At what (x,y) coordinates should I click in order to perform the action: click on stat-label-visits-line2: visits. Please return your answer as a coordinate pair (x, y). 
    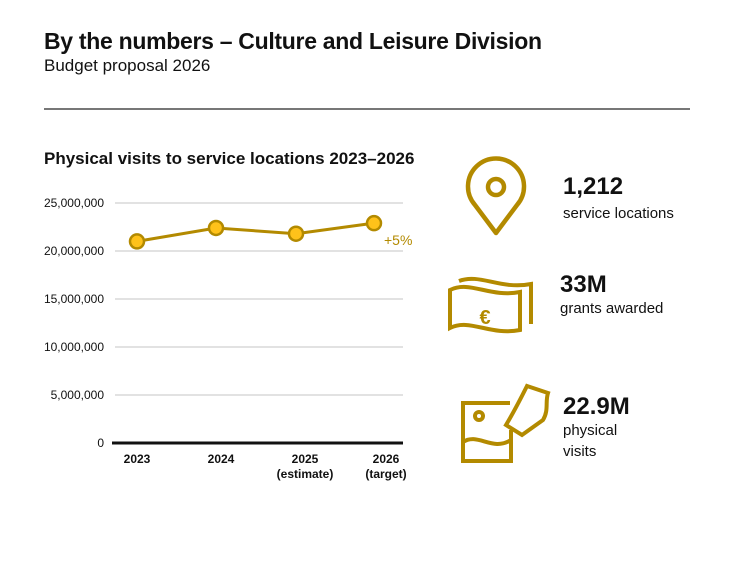
    Looking at the image, I should click on (580, 451).